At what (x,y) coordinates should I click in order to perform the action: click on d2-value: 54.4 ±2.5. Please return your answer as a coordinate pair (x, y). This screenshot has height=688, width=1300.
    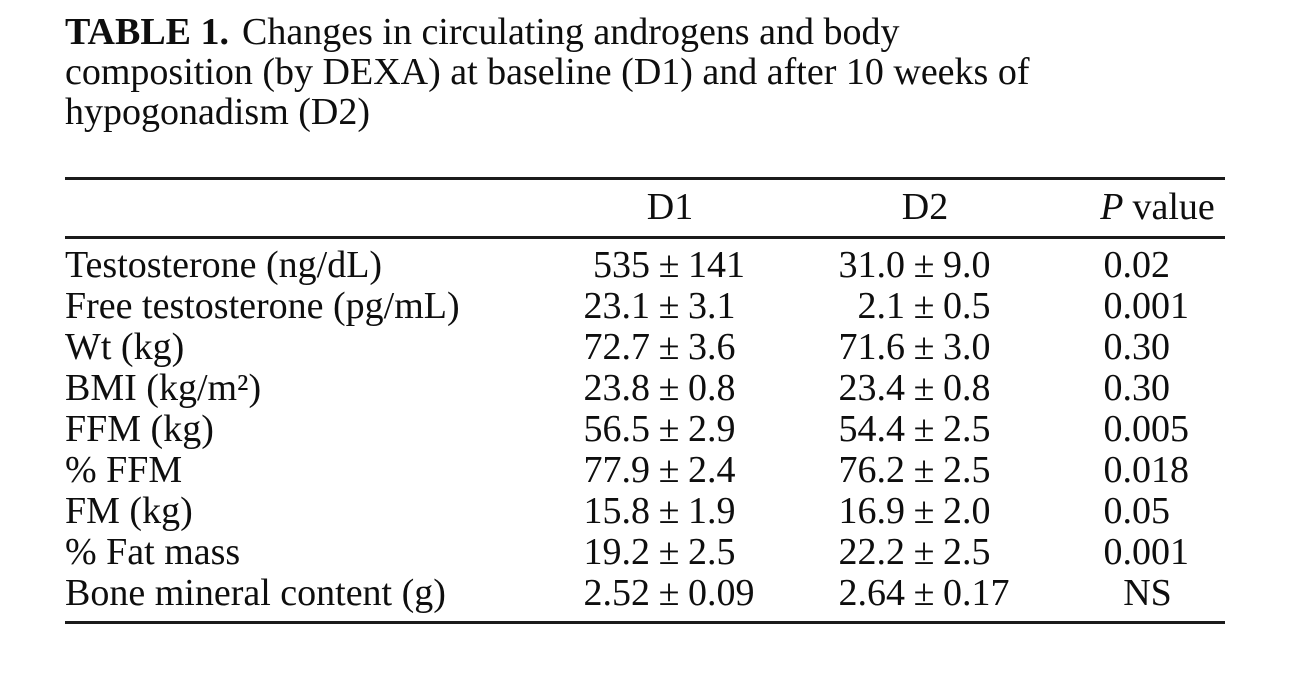
    Looking at the image, I should click on (925, 429).